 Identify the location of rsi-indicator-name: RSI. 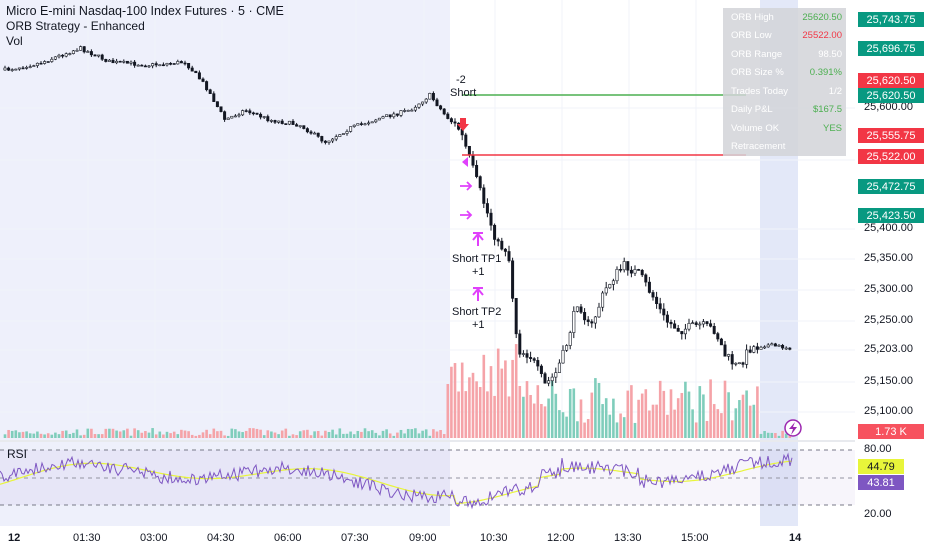
(17, 454).